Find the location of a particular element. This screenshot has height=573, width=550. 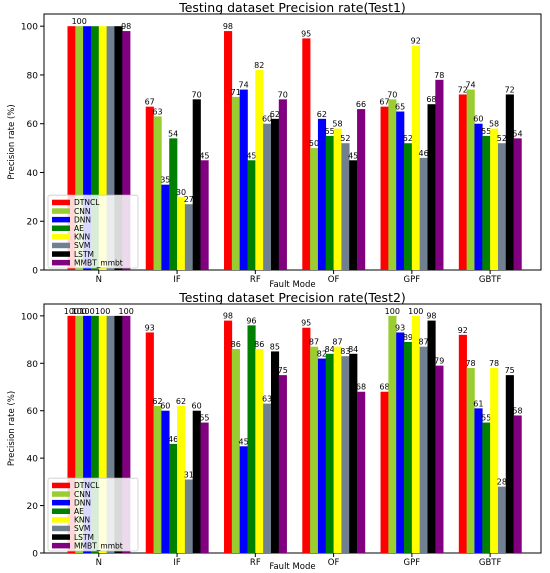

data-label: 68 is located at coordinates (431, 99).